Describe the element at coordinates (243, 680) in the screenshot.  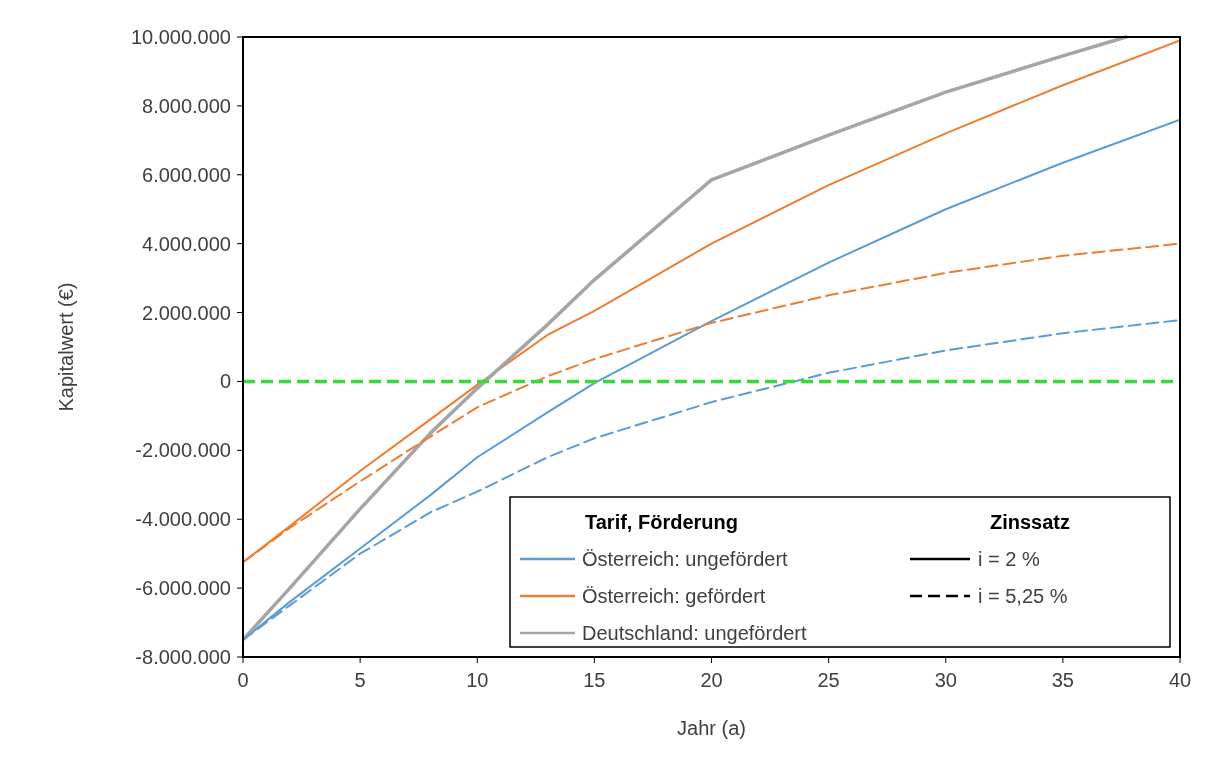
I see `x-tick-label: 0` at that location.